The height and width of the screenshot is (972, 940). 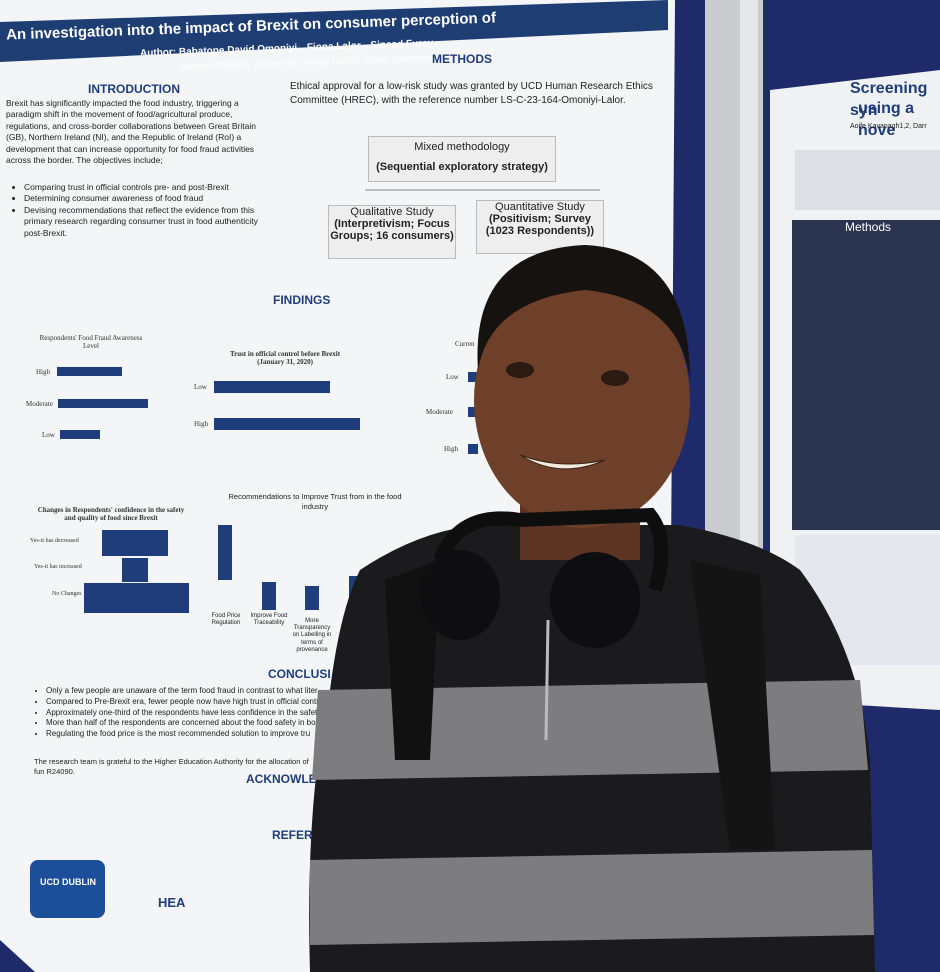 I want to click on logo-text: HEA, so click(x=172, y=902).